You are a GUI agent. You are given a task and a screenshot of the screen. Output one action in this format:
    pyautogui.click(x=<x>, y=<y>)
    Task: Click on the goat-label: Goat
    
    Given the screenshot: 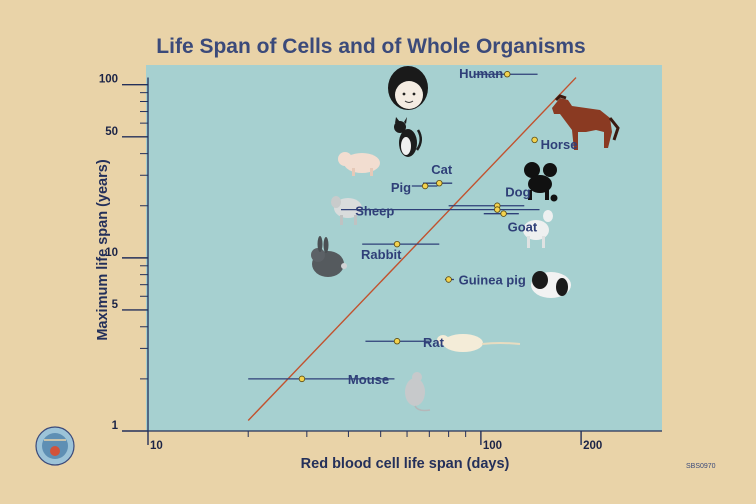 What is the action you would take?
    pyautogui.click(x=523, y=227)
    